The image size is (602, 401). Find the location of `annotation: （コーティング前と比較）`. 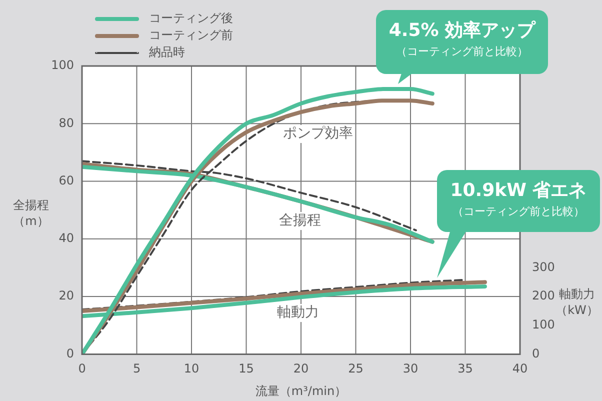

annotation: （コーティング前と比較） is located at coordinates (519, 212).